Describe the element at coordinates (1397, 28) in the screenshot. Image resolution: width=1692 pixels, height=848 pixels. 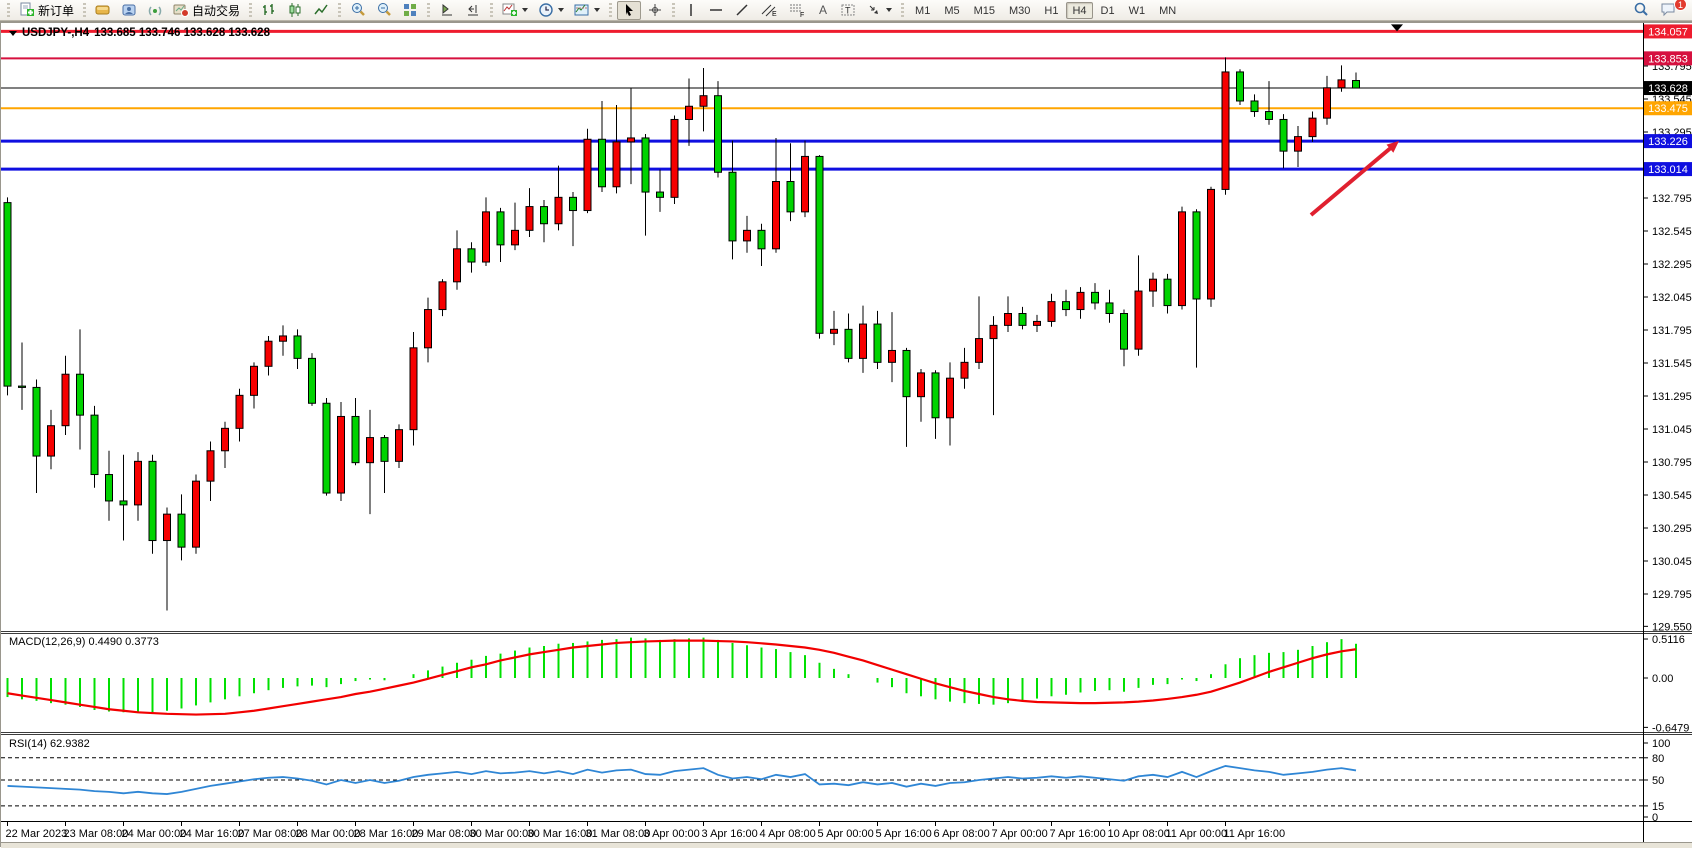
I see `top-line-marker-icon` at that location.